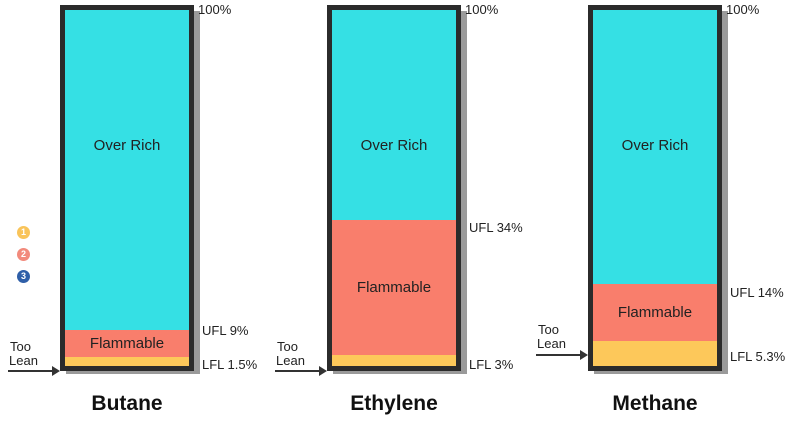  I want to click on column-title: Ethylene, so click(394, 403).